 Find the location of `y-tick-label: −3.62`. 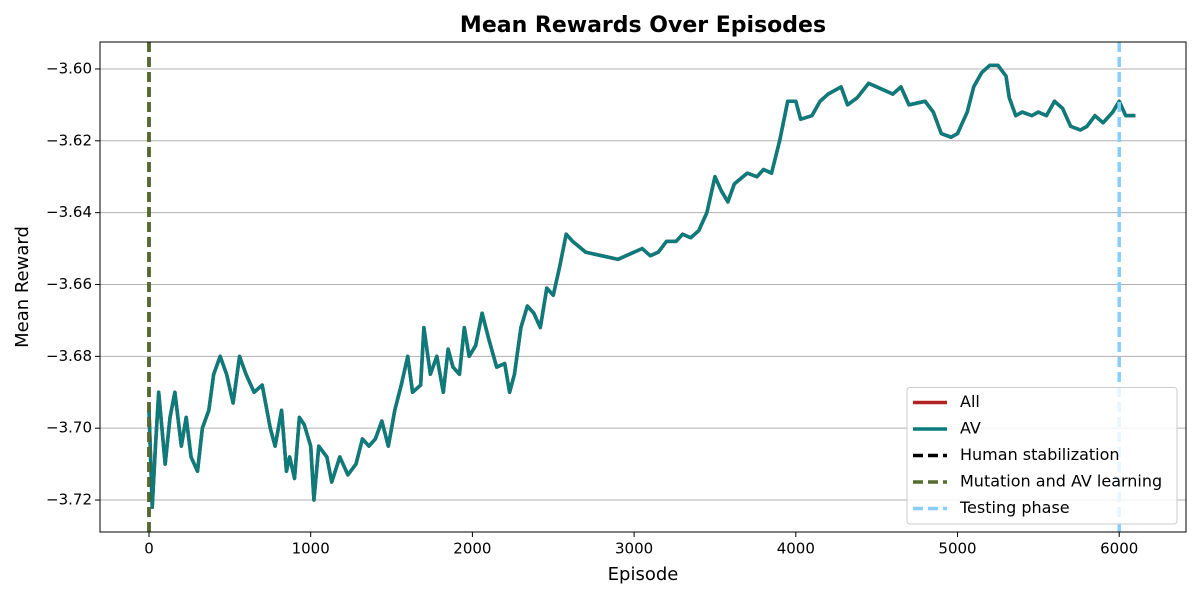

y-tick-label: −3.62 is located at coordinates (69, 140).